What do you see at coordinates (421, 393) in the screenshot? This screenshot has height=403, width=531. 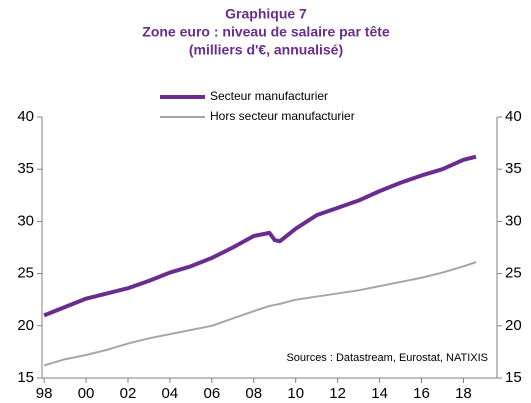 I see `x-tick-label: 16` at bounding box center [421, 393].